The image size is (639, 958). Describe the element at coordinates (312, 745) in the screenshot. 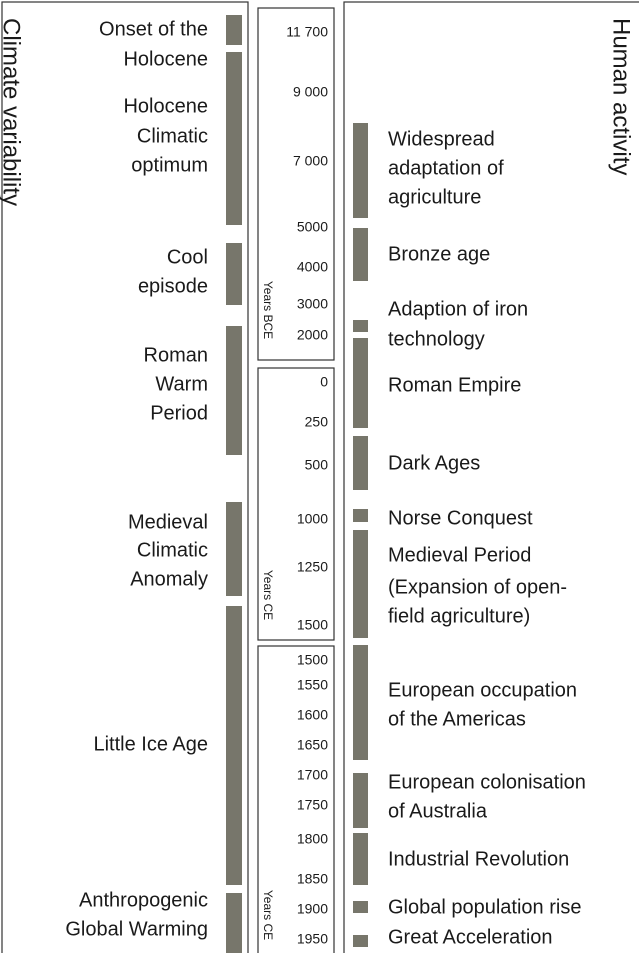

I see `time-tick-label: 1650` at that location.